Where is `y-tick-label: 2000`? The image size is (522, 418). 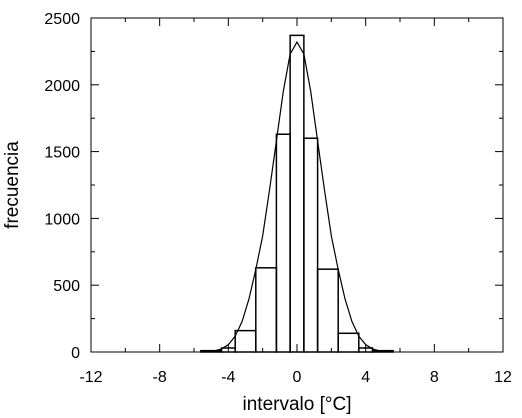 y-tick-label: 2000 is located at coordinates (62, 86).